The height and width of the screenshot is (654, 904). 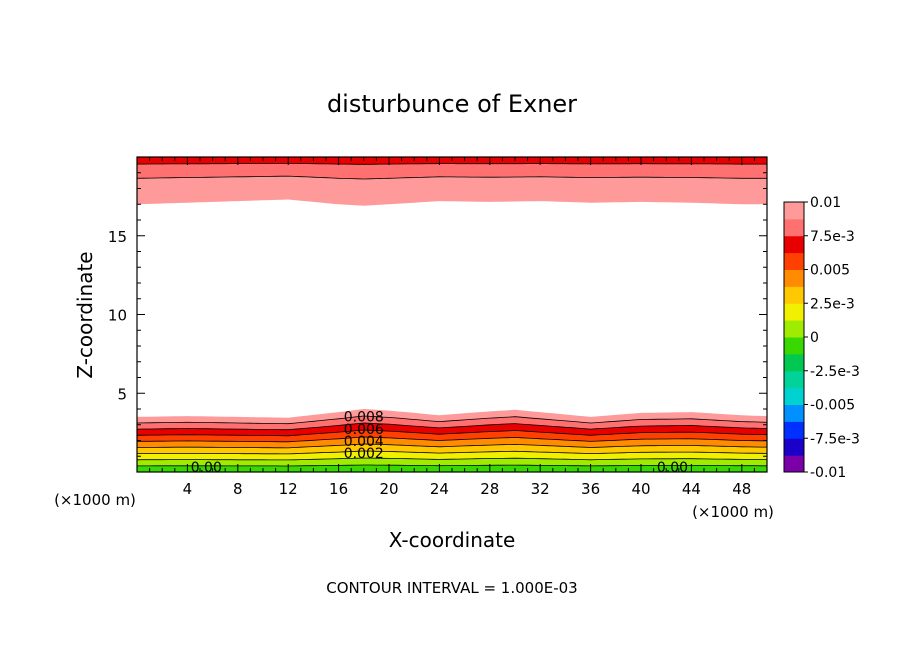 What do you see at coordinates (828, 473) in the screenshot?
I see `colorbar-label: -0.01` at bounding box center [828, 473].